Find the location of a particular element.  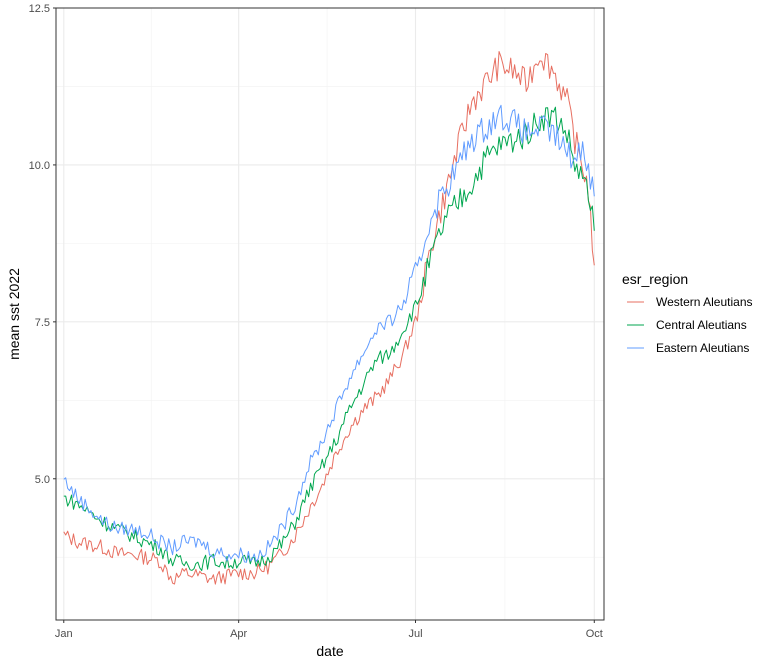

x-tick-label: Apr is located at coordinates (238, 634).